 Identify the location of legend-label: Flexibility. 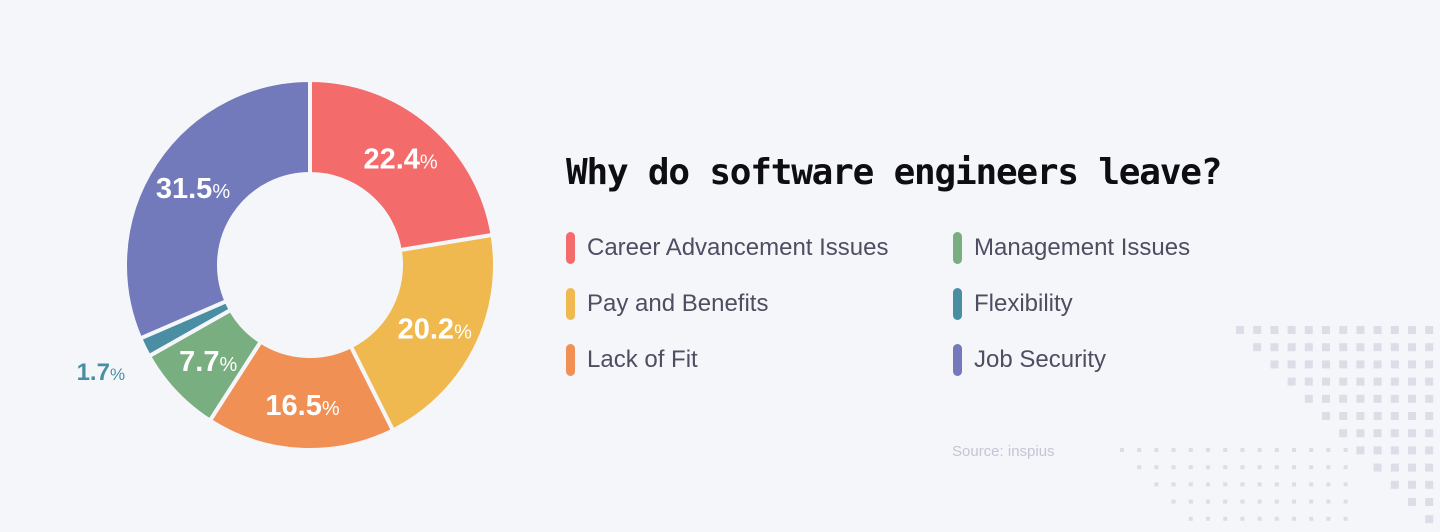
(1023, 303).